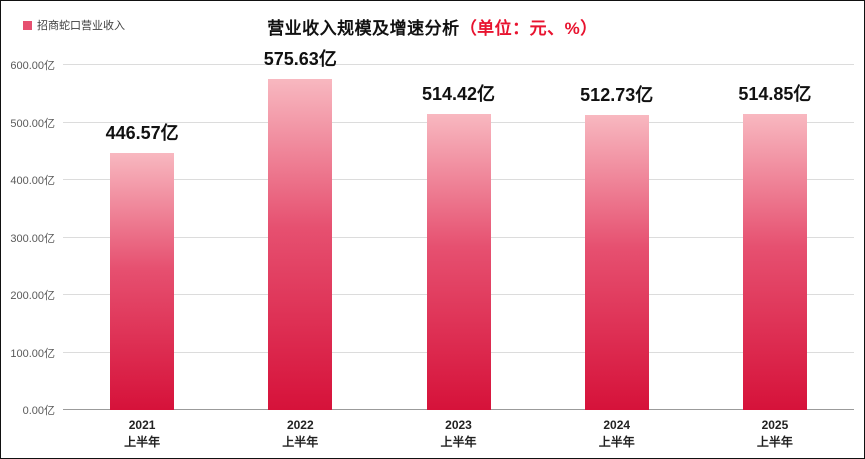 This screenshot has height=459, width=865. I want to click on bar-value-label: 575.63亿, so click(300, 59).